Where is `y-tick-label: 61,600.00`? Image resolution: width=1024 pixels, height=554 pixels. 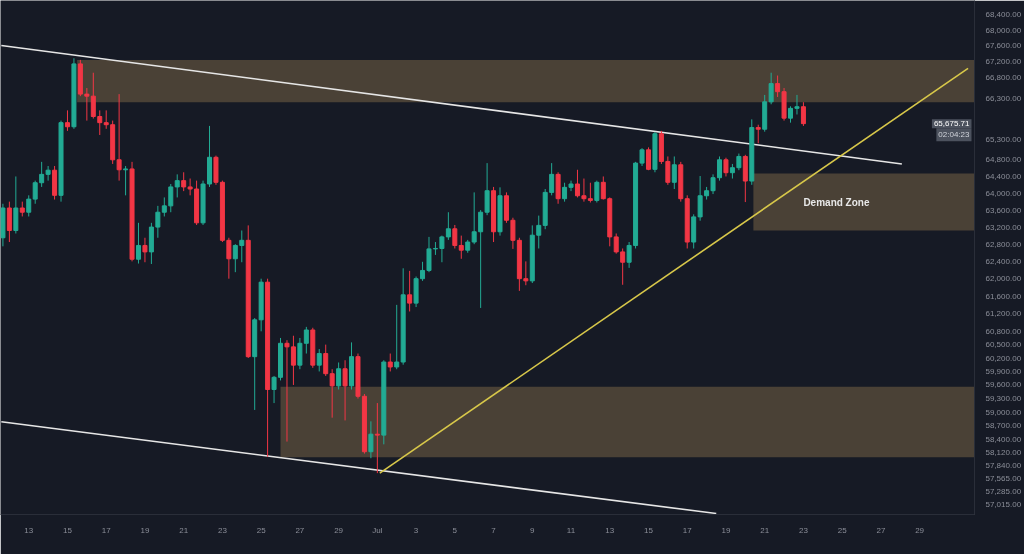
y-tick-label: 61,600.00 is located at coordinates (1003, 296).